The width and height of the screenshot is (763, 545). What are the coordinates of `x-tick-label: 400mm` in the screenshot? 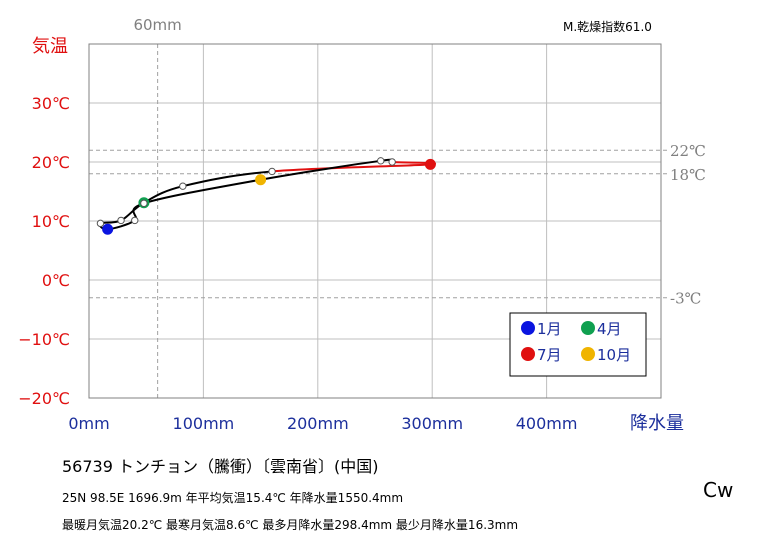 It's located at (547, 423).